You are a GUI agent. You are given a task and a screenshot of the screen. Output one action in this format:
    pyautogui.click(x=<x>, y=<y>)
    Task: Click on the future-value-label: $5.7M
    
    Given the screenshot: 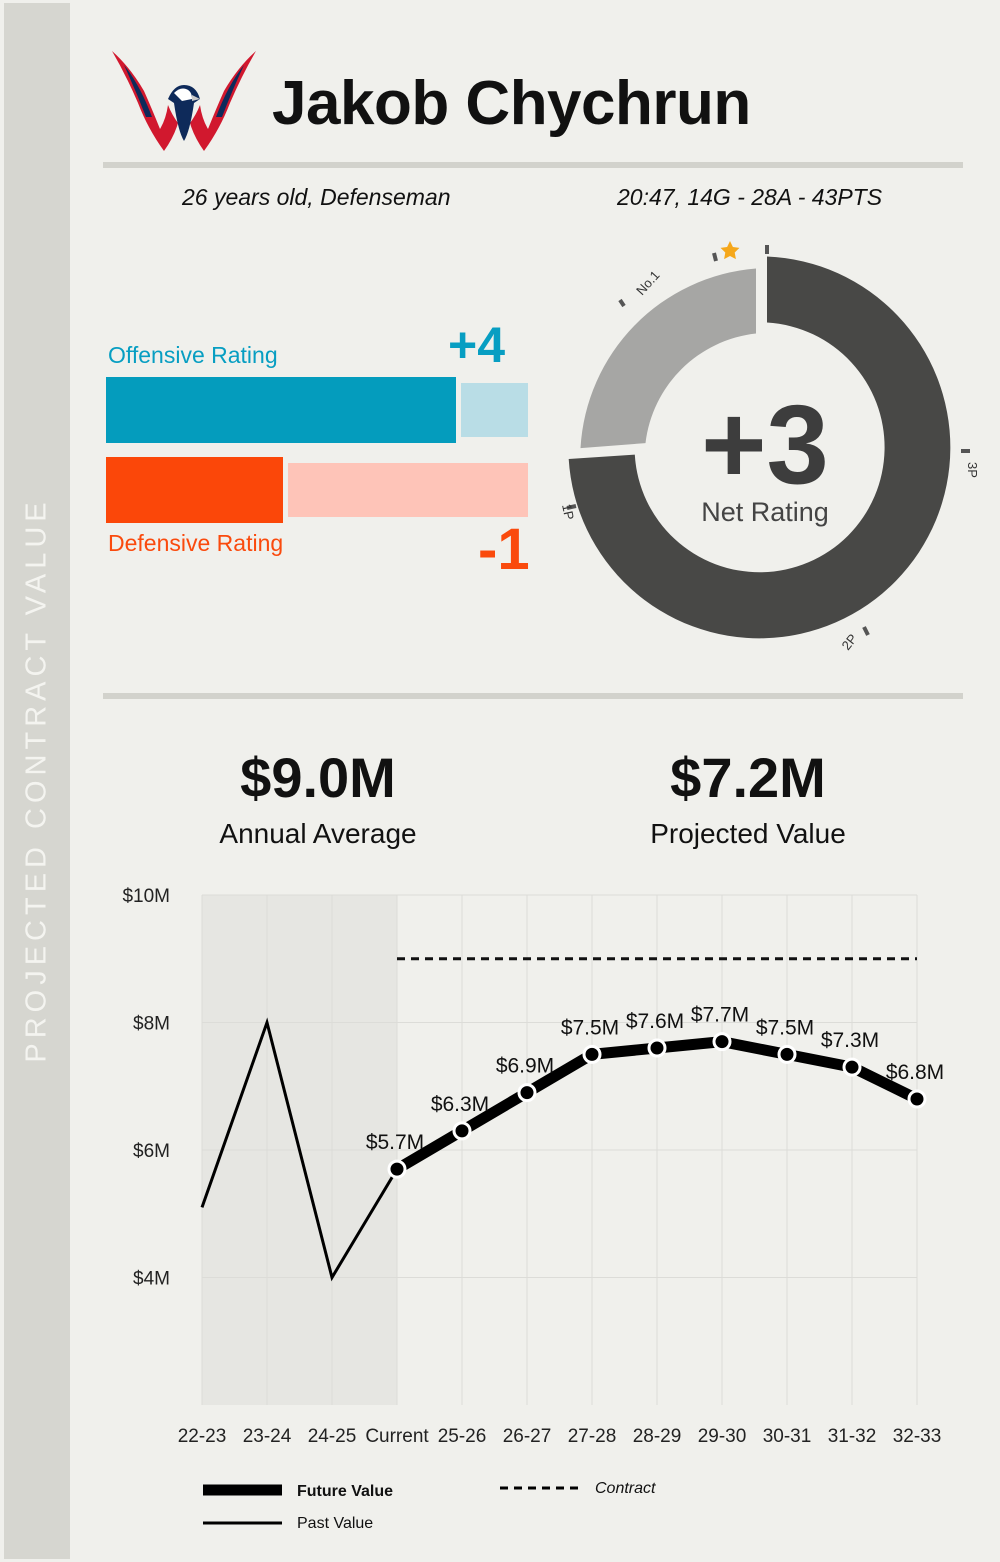 What is the action you would take?
    pyautogui.click(x=395, y=1142)
    